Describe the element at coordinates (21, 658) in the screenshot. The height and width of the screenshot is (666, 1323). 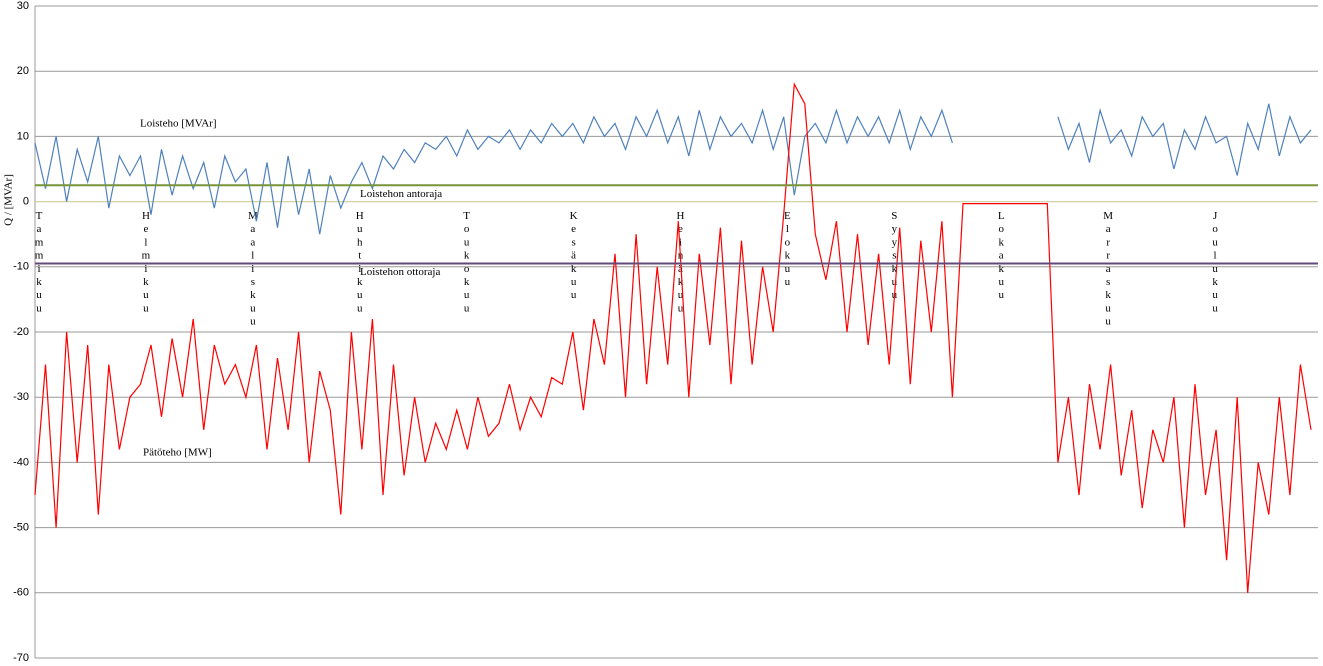
I see `y-tick-label: -70` at that location.